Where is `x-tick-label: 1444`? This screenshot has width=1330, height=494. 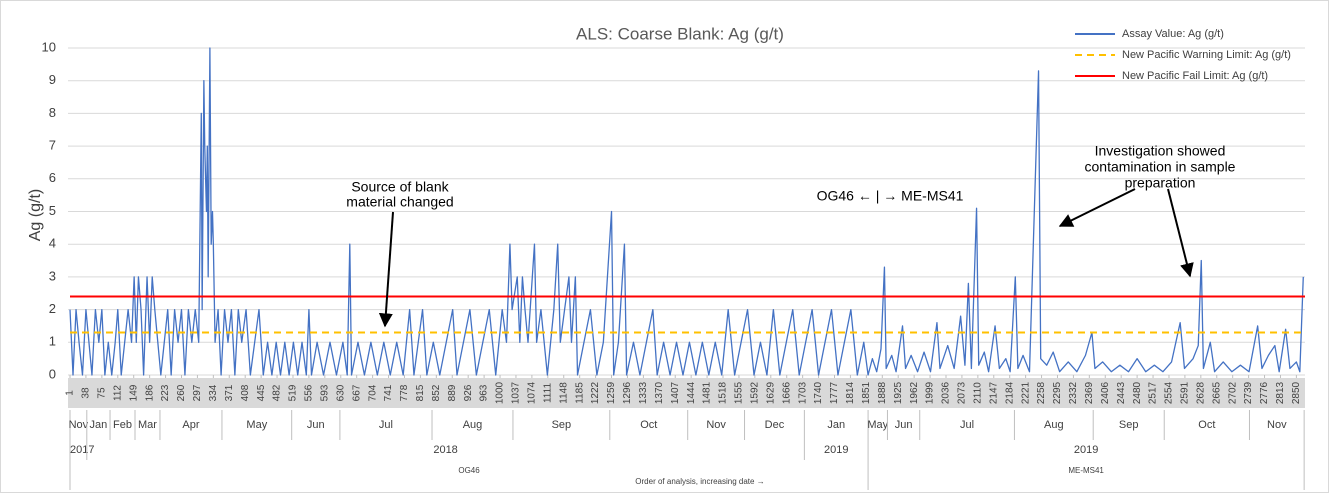
x-tick-label: 1444 is located at coordinates (691, 392).